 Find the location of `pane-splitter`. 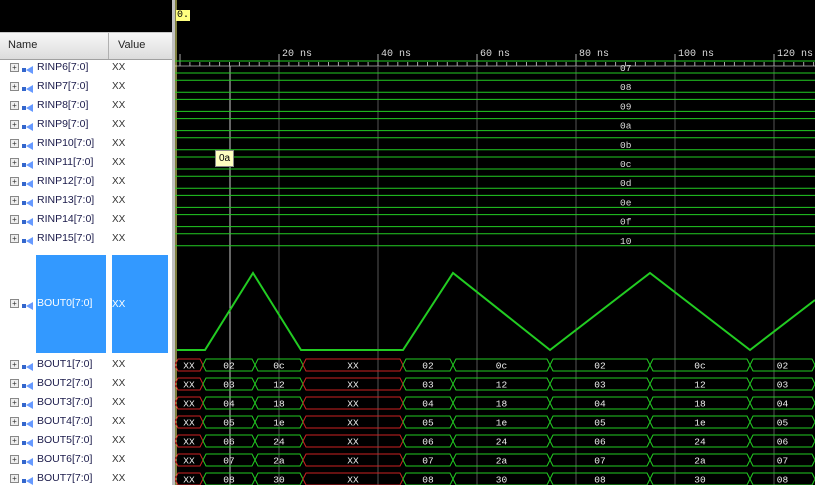

pane-splitter is located at coordinates (173, 242).